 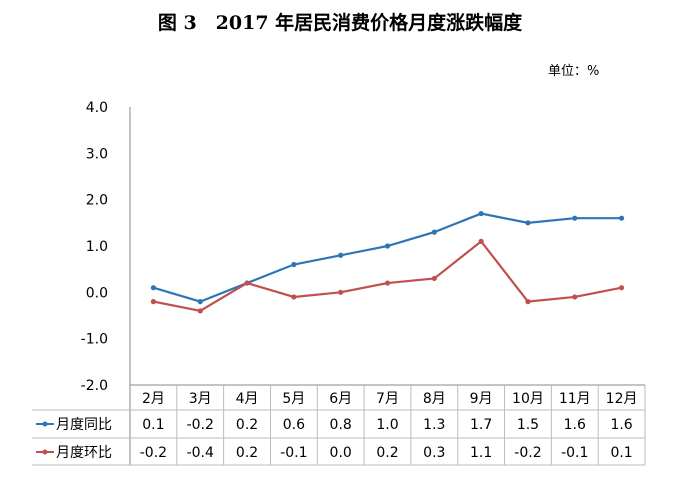 What do you see at coordinates (84, 453) in the screenshot?
I see `legend-label: 月度环比` at bounding box center [84, 453].